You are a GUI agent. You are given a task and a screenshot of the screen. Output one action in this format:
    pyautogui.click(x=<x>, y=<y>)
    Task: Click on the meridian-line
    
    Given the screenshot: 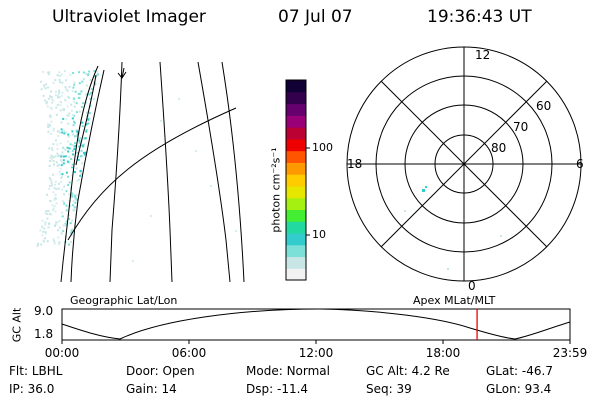 What is the action you would take?
    pyautogui.click(x=87, y=176)
    